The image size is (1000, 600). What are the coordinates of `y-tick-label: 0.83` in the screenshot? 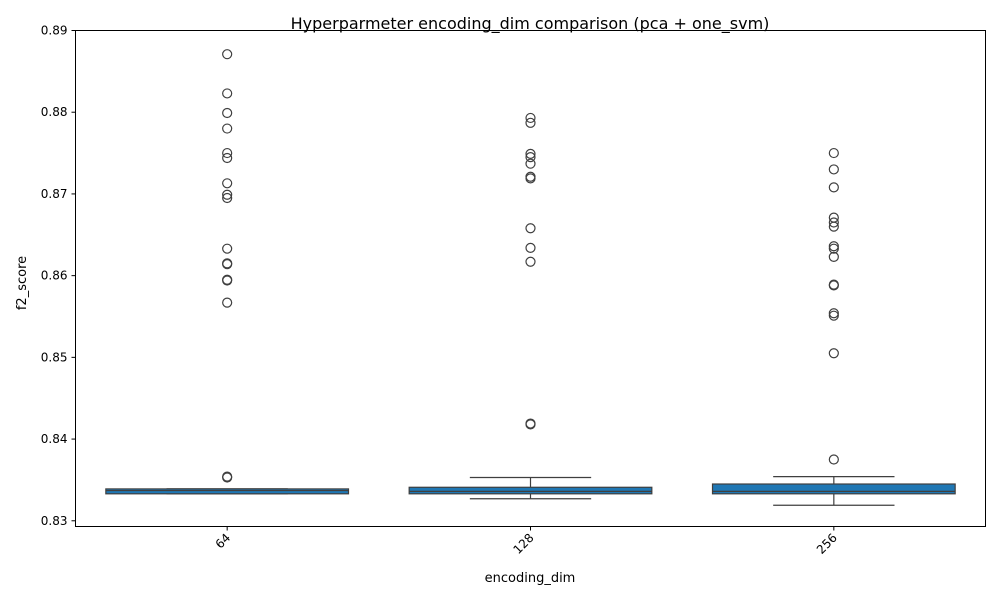 It's located at (54, 521).